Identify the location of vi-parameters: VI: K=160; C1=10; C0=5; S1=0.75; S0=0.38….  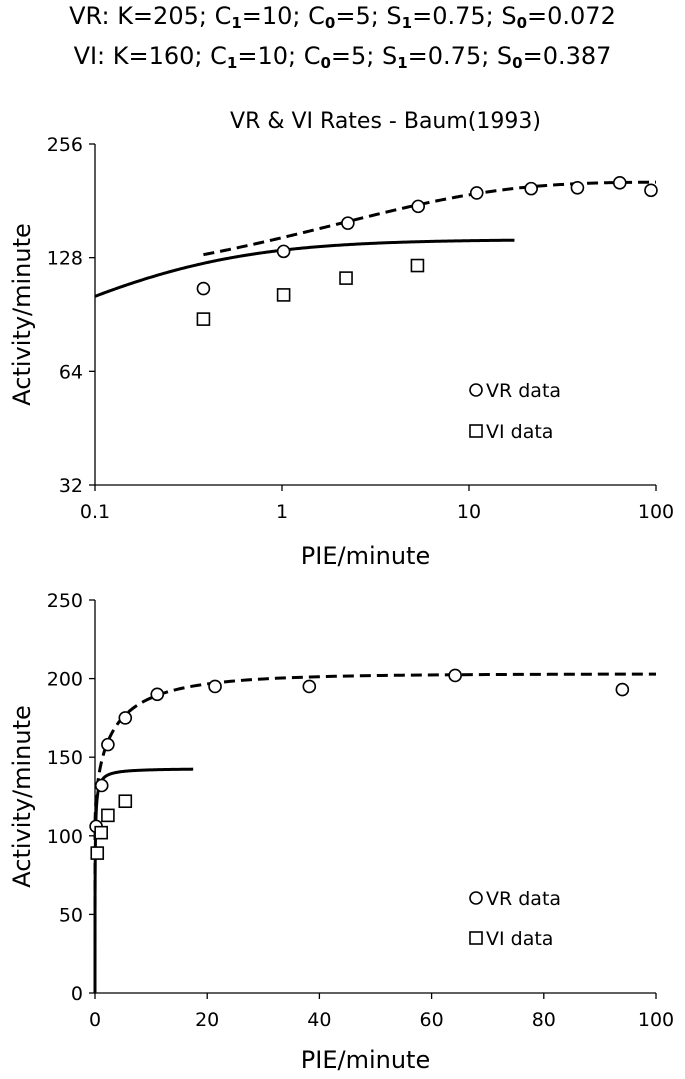
(342, 57).